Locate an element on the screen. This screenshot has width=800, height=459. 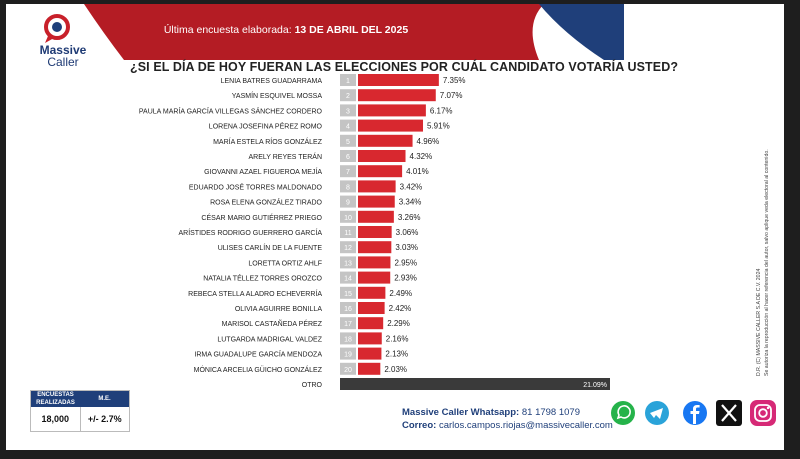
top20-title: 20 CANDIDATOS MEJOR EVALUADOS is located at coordinates (696, 37).